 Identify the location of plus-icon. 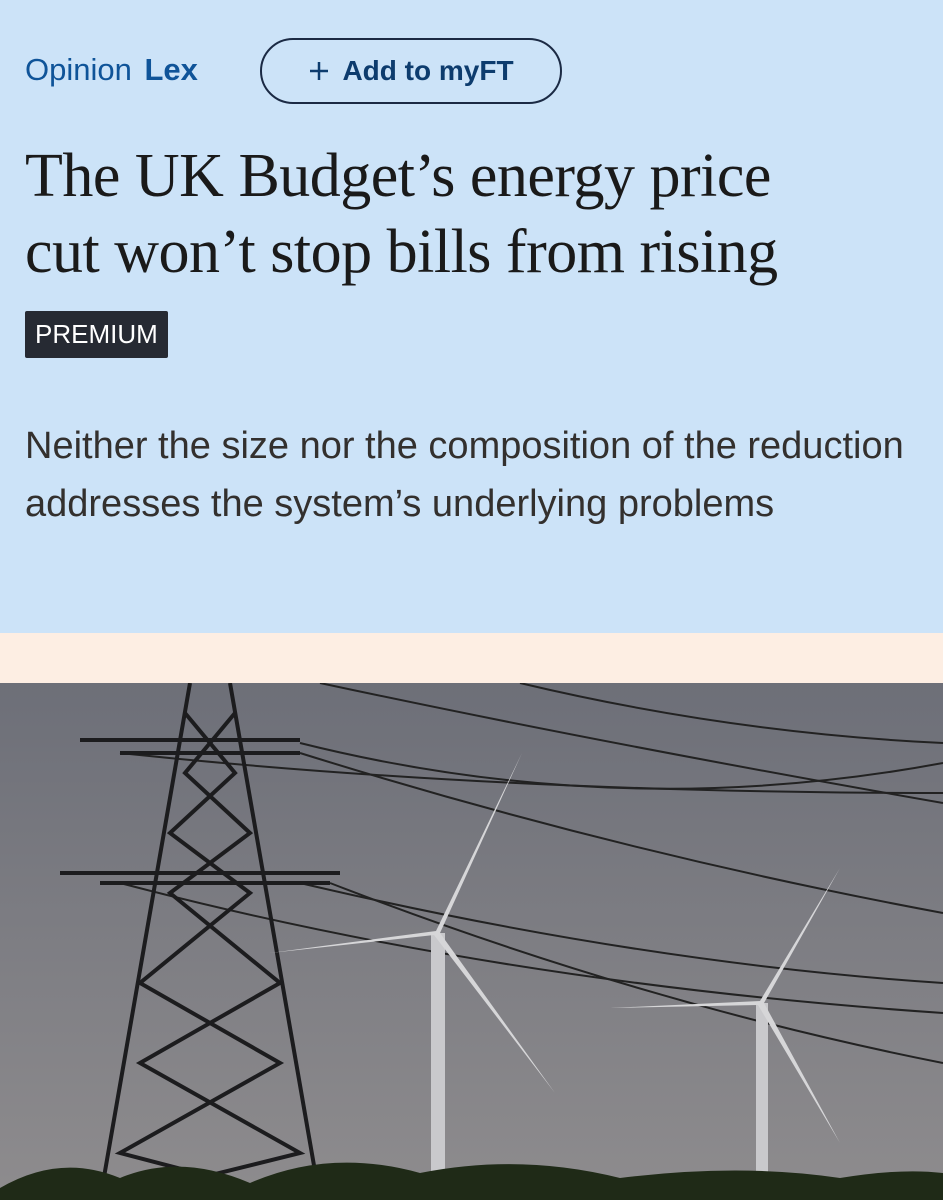
(319, 71).